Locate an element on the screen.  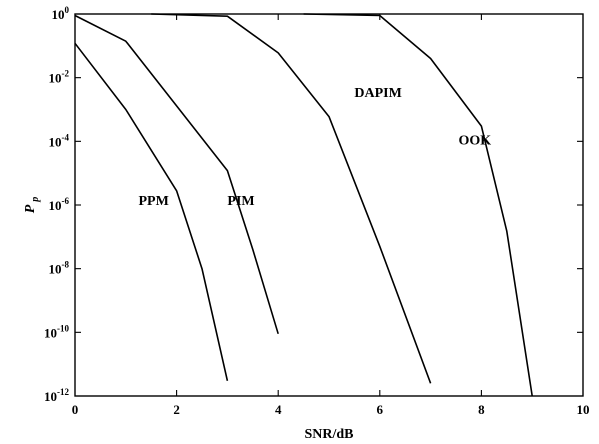
y-axis-label: P p is located at coordinates (32, 205).